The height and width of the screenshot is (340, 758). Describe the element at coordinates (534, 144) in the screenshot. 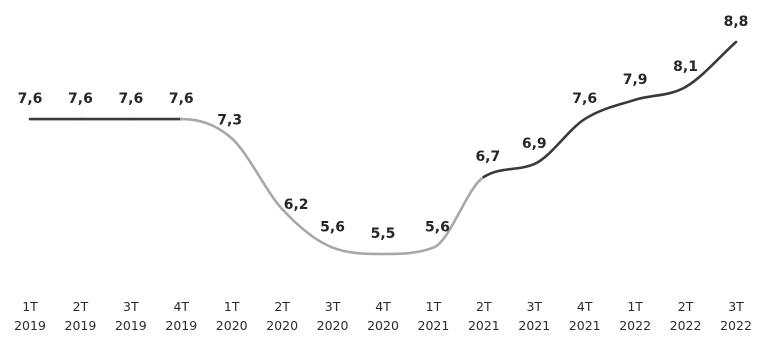

I see `data-label: 6,9` at that location.